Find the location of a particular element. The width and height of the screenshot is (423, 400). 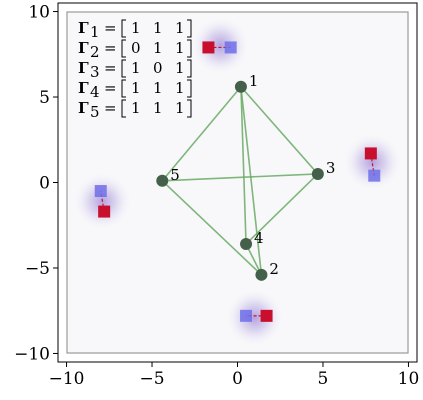

node-label: 2 is located at coordinates (274, 269).